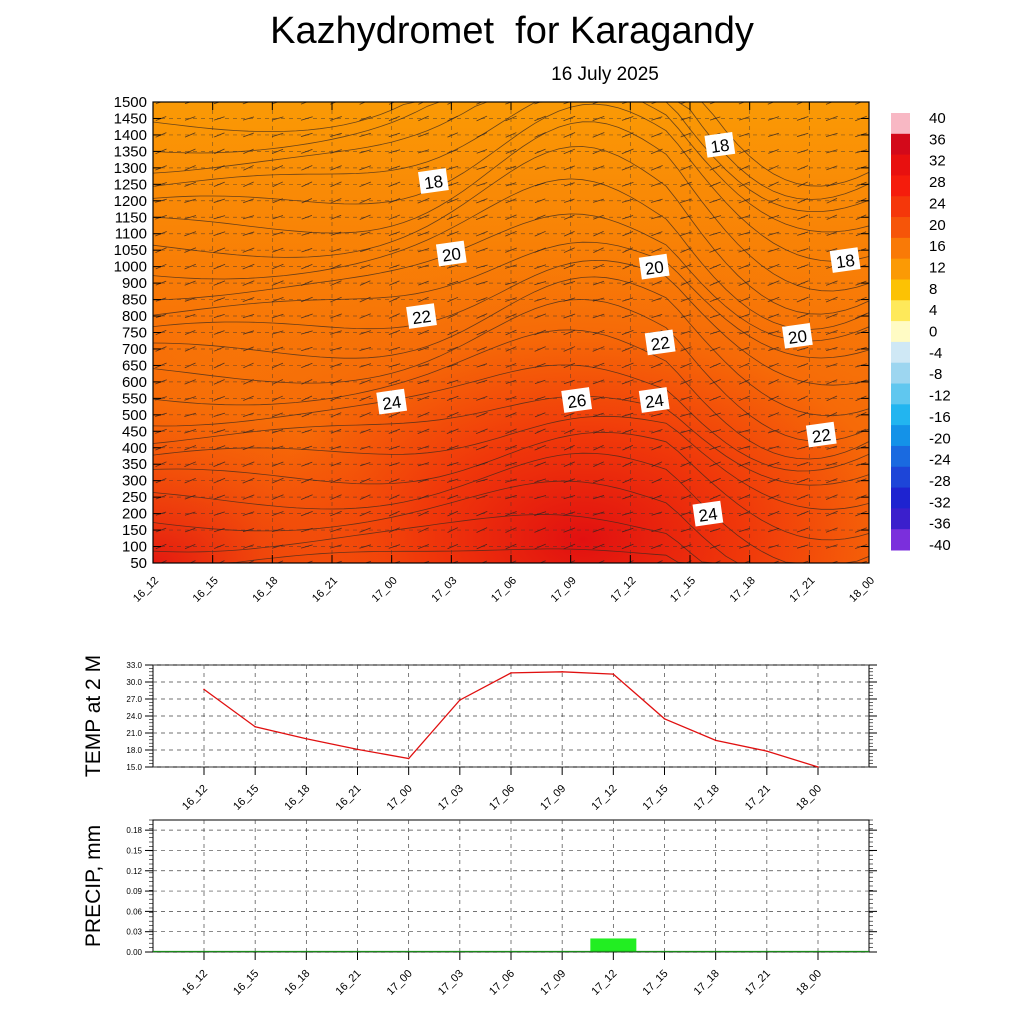 This screenshot has height=1024, width=1024. What do you see at coordinates (656, 798) in the screenshot?
I see `x-tick-label: 17_15` at bounding box center [656, 798].